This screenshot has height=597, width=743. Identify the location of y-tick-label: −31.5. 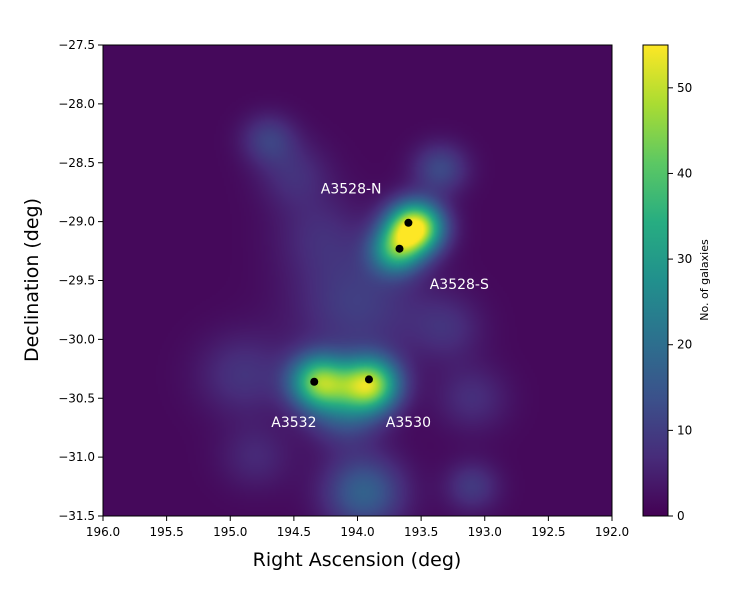
(76, 516).